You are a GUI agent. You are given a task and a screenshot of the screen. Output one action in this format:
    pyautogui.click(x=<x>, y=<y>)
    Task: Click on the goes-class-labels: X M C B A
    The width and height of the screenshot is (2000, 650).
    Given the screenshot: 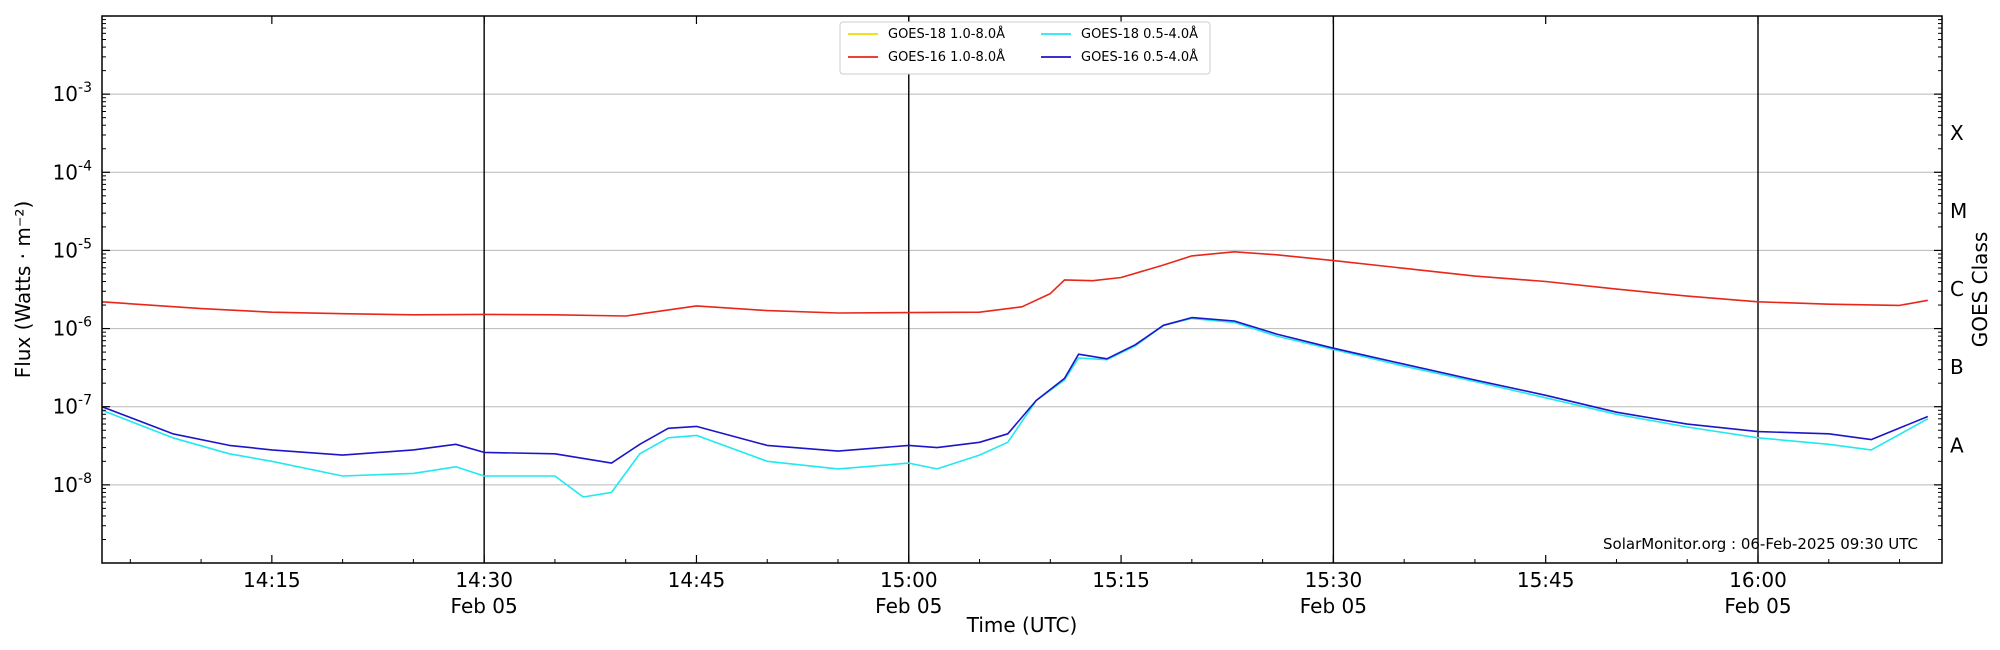 What is the action you would take?
    pyautogui.click(x=1958, y=289)
    